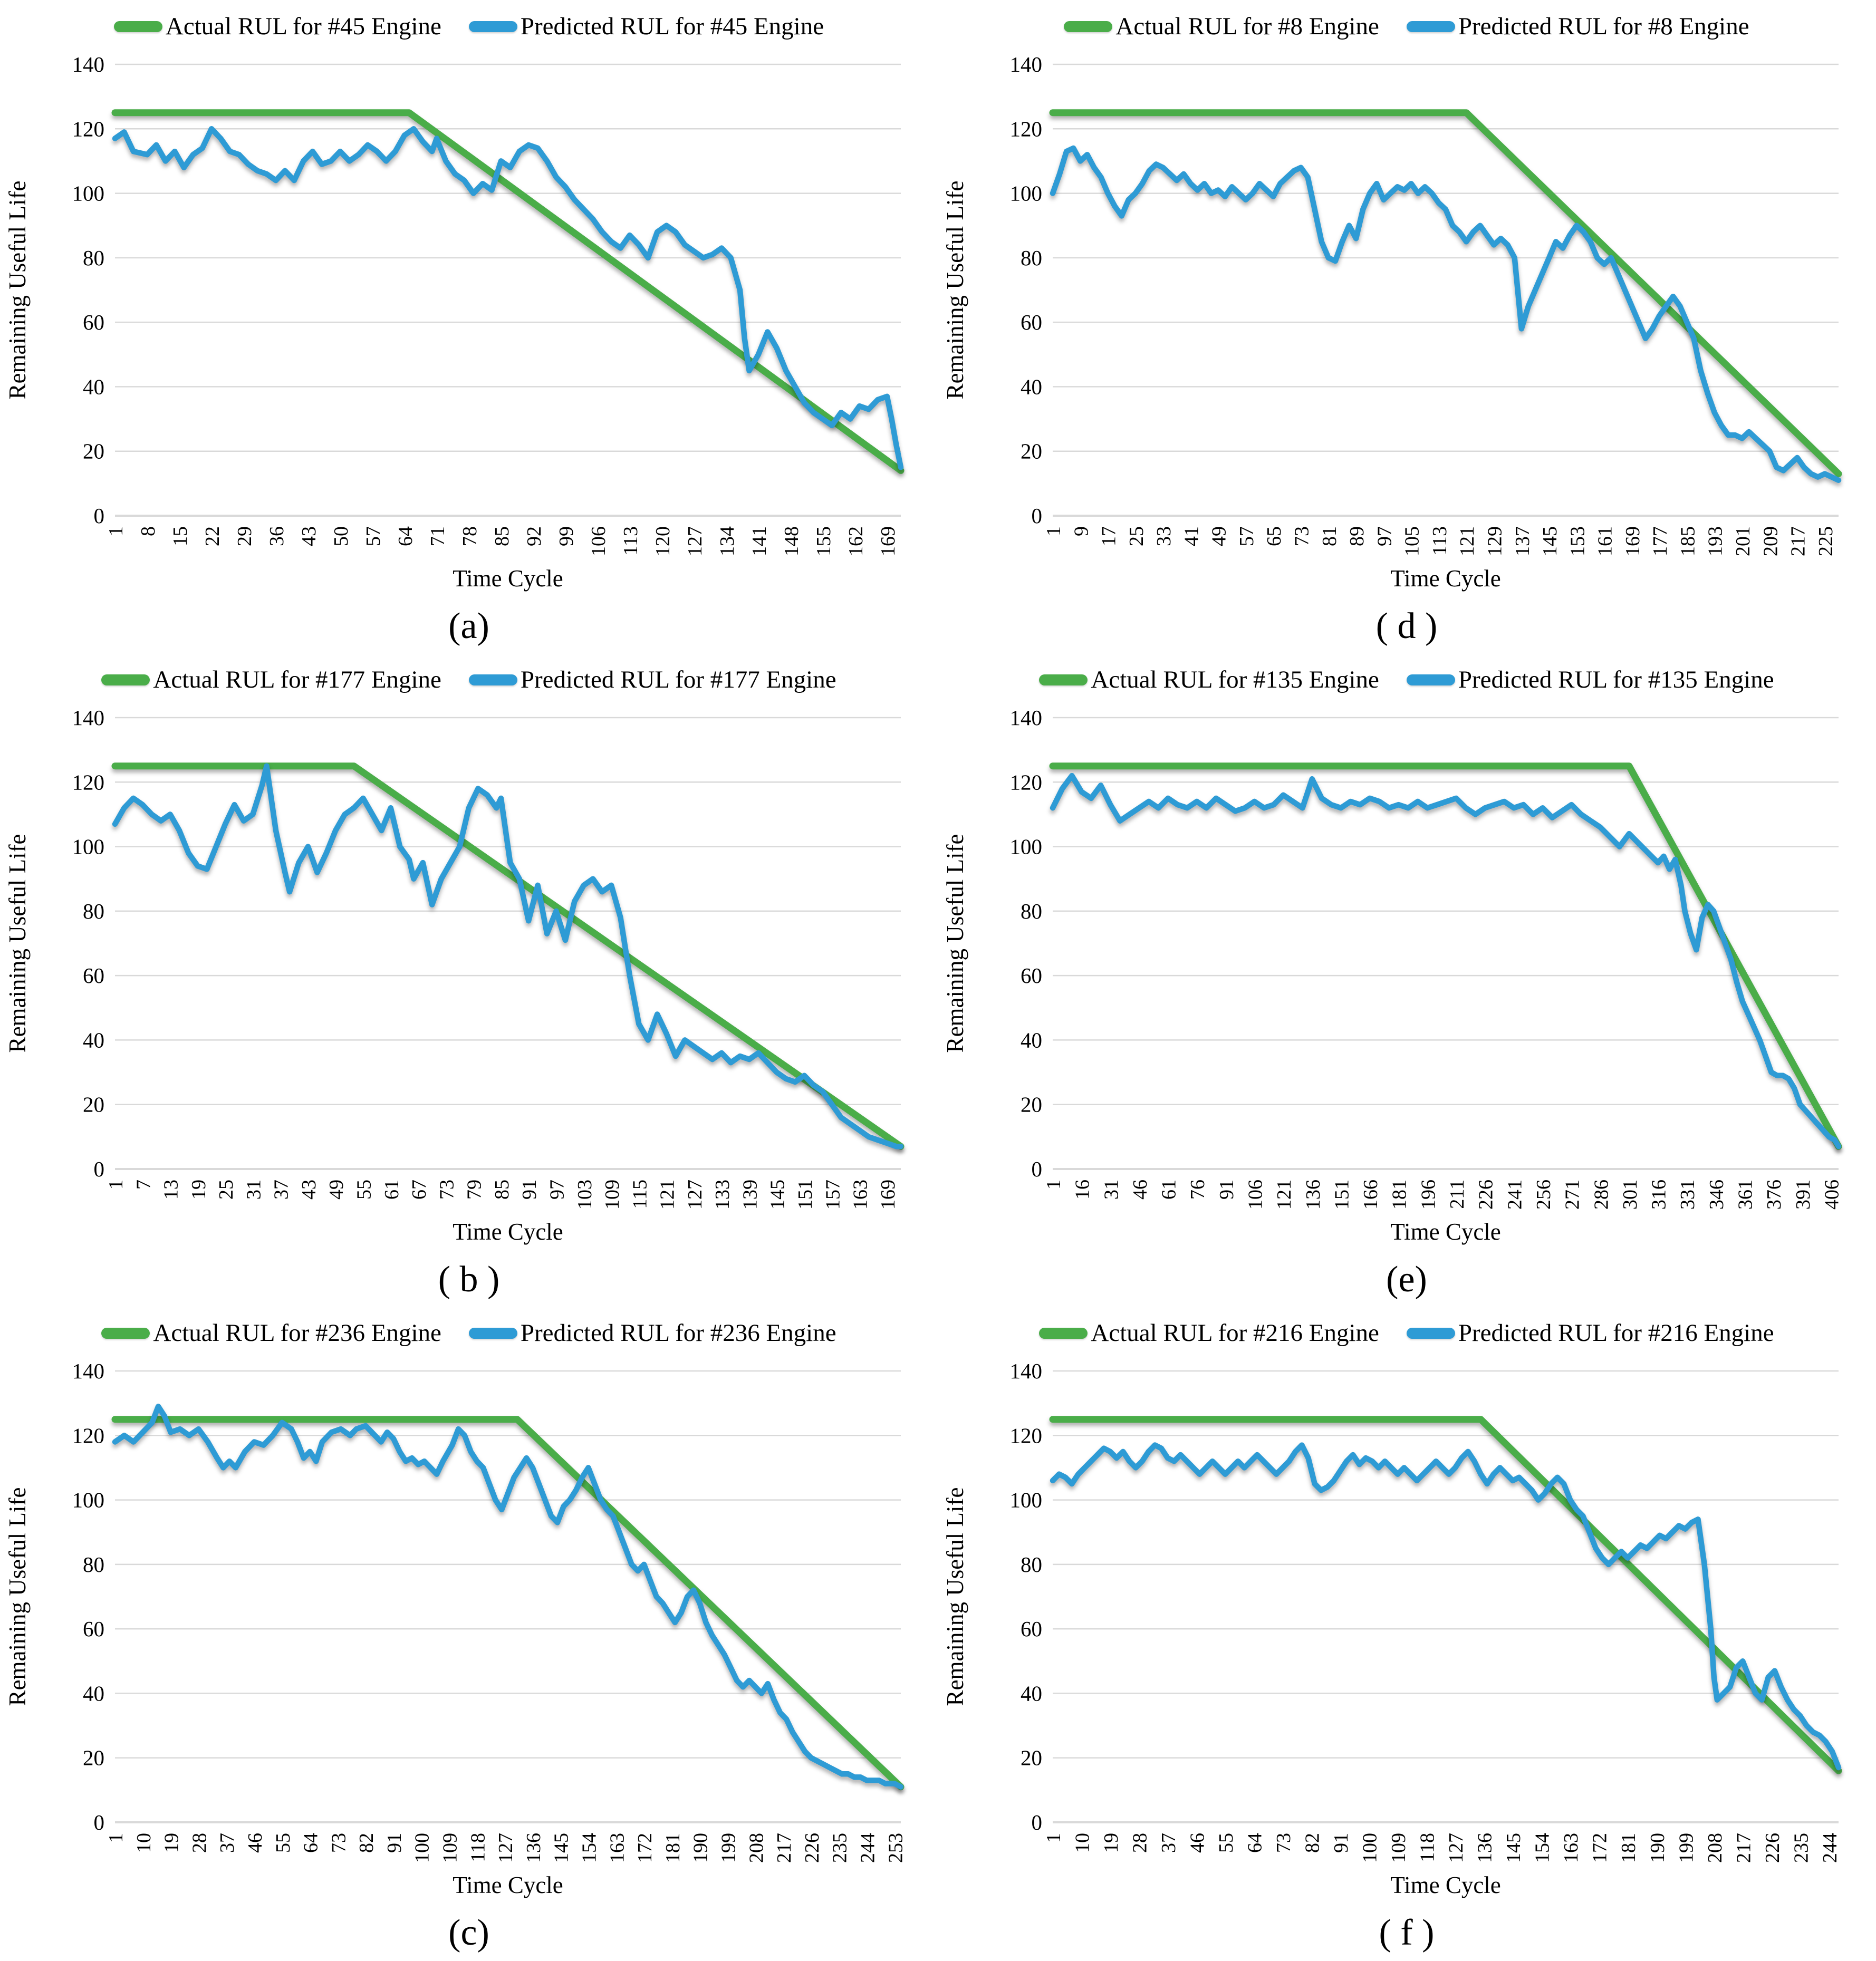 The height and width of the screenshot is (1961, 1876). What do you see at coordinates (468, 626) in the screenshot?
I see `caption-a: (a)` at bounding box center [468, 626].